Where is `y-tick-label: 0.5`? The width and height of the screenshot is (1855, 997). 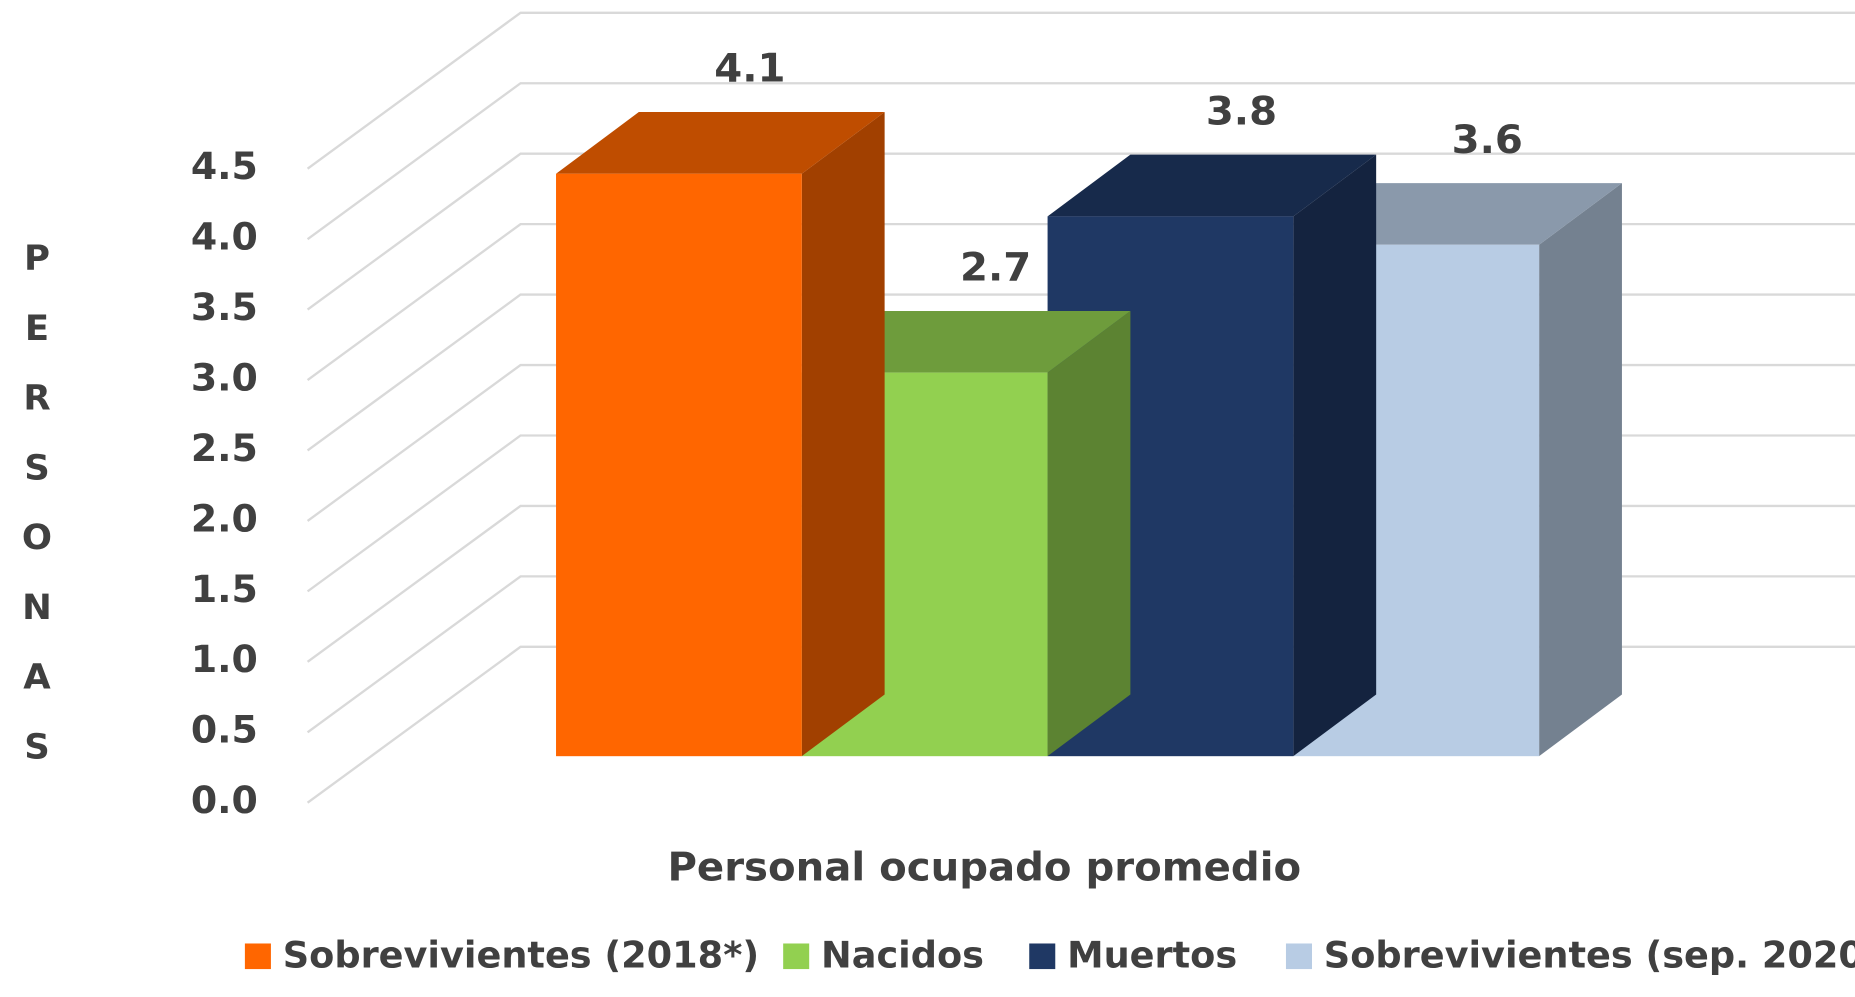 y-tick-label: 0.5 is located at coordinates (224, 730).